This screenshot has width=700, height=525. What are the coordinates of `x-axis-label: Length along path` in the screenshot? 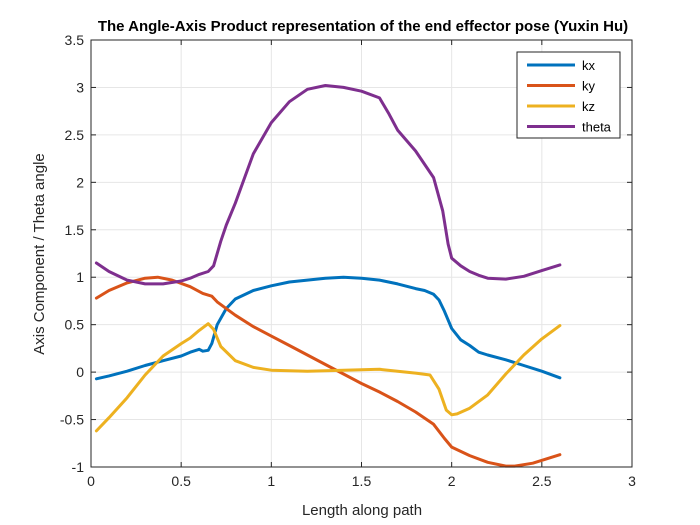 It's located at (362, 510).